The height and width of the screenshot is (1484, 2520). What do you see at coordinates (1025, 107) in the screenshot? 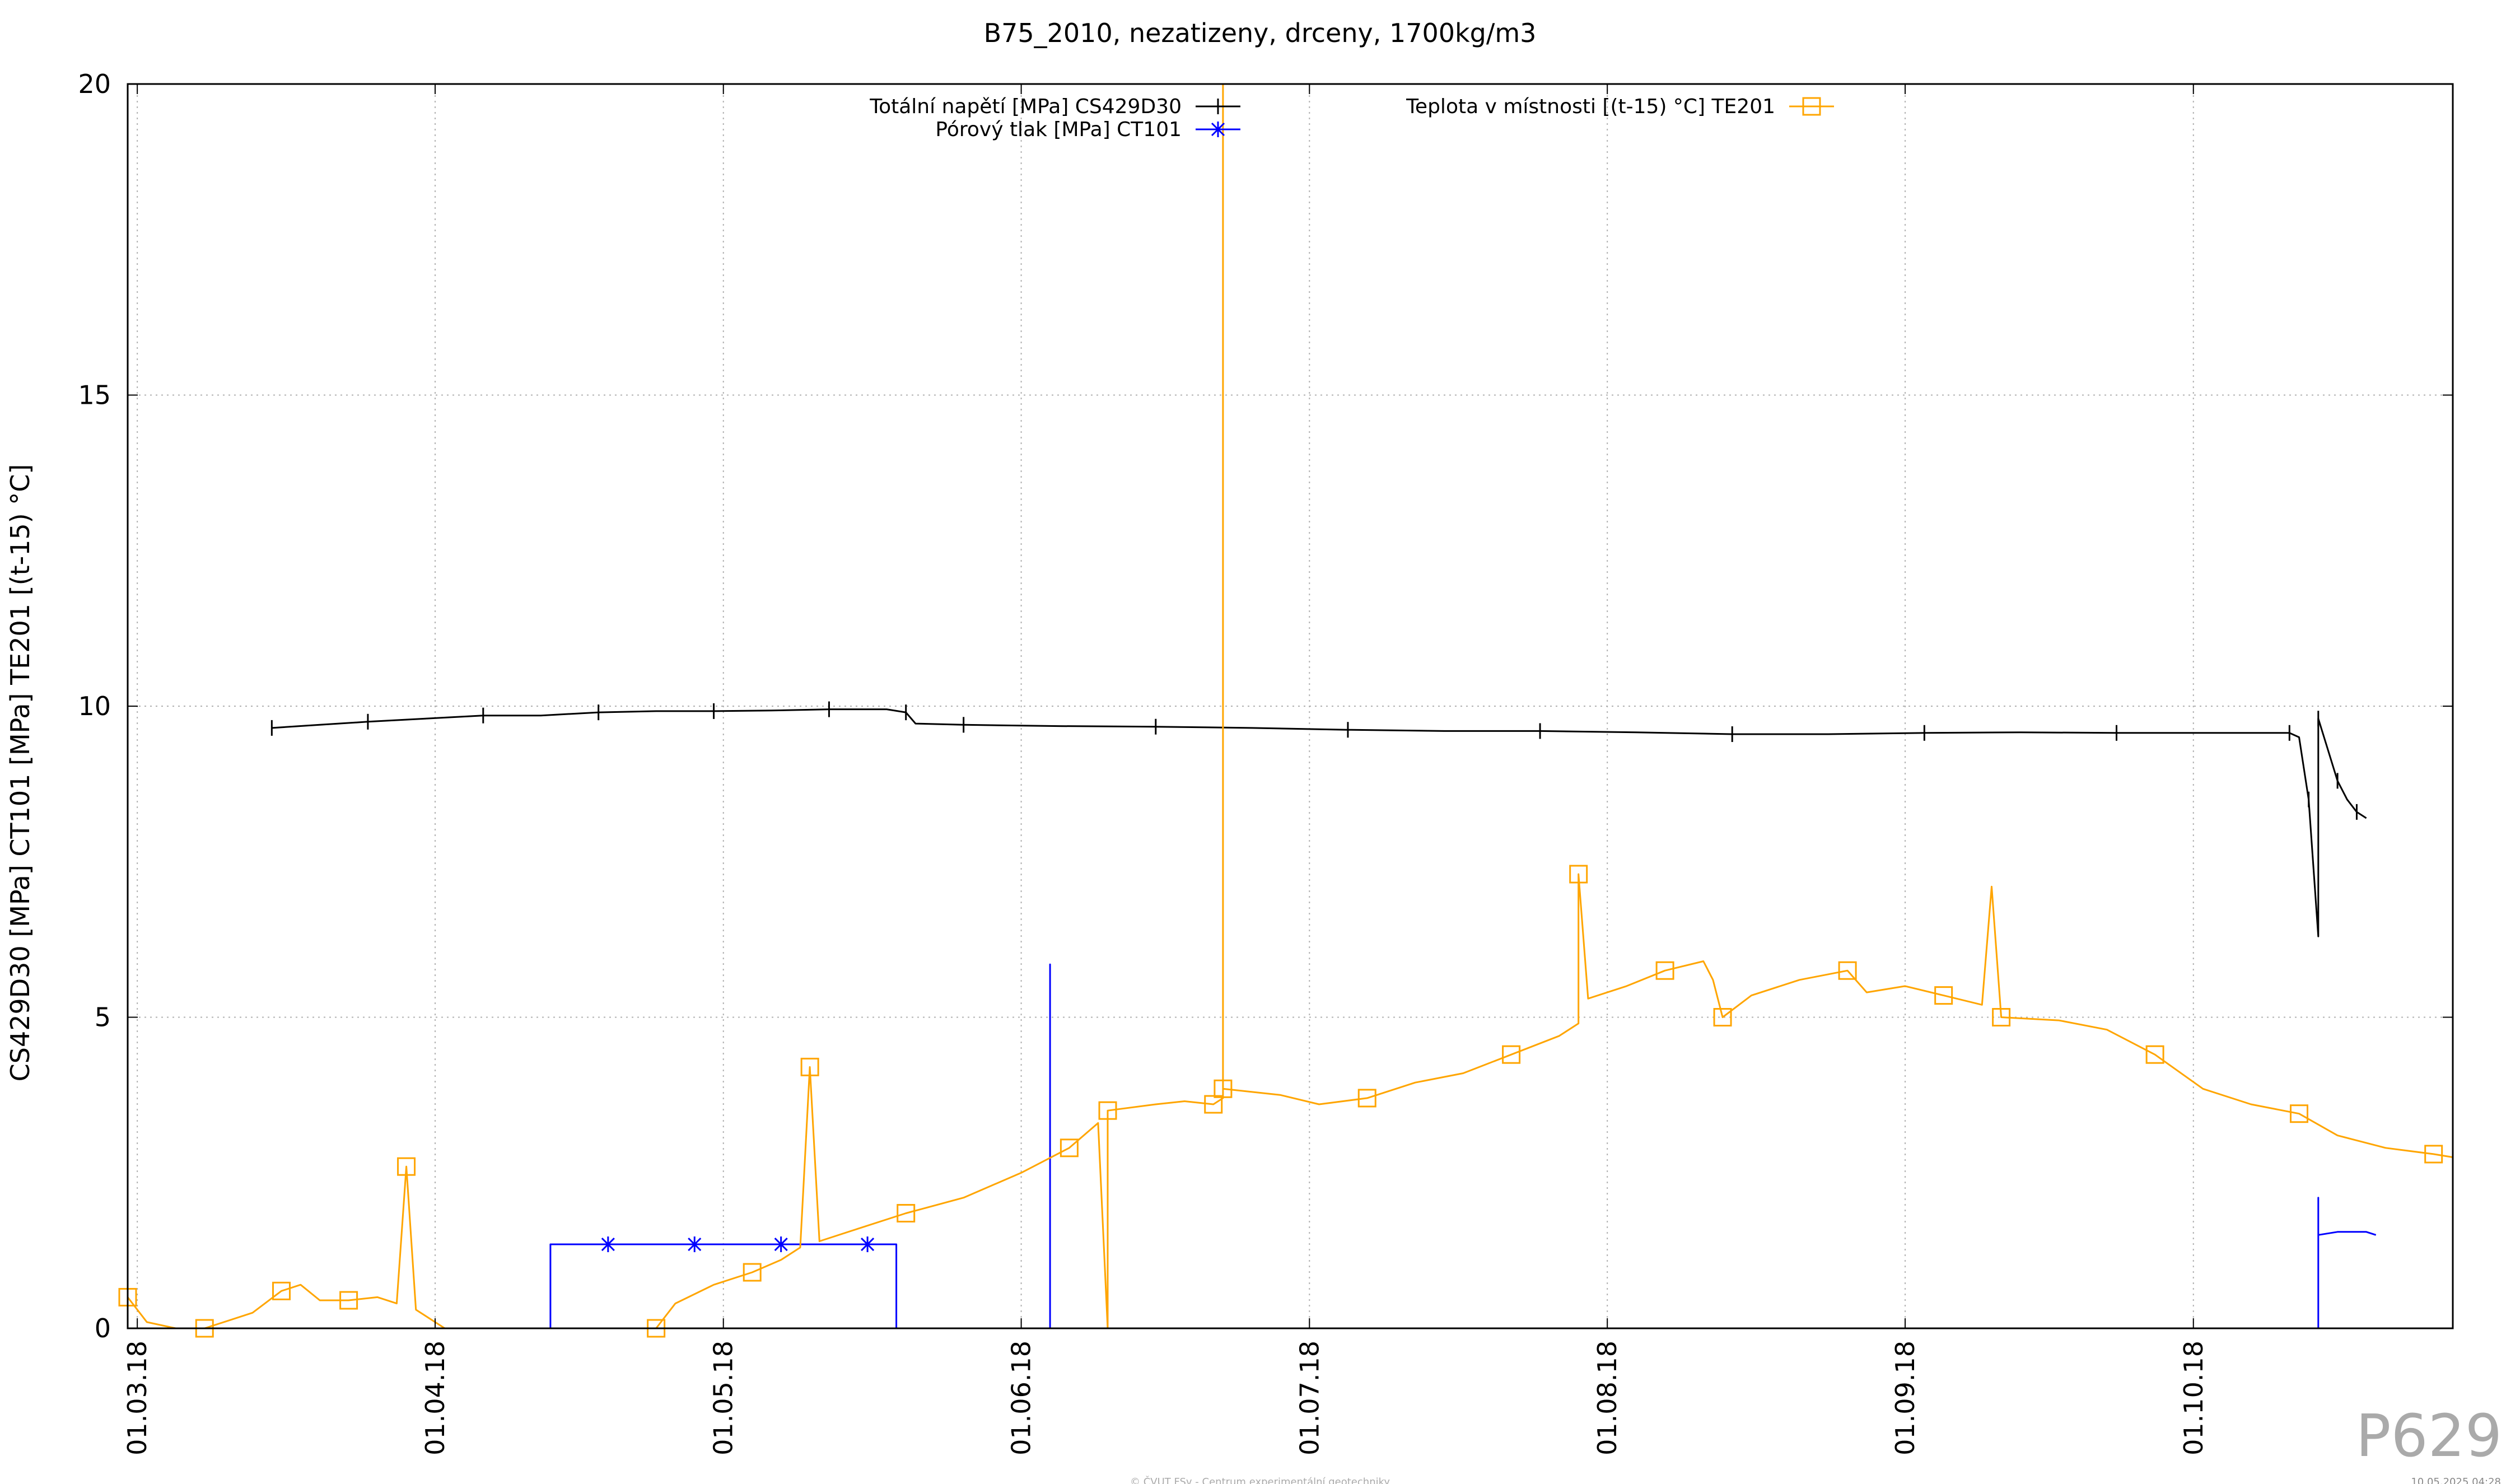
I see `legend-label-1: Totální napětí [MPa] CS429D30` at bounding box center [1025, 107].